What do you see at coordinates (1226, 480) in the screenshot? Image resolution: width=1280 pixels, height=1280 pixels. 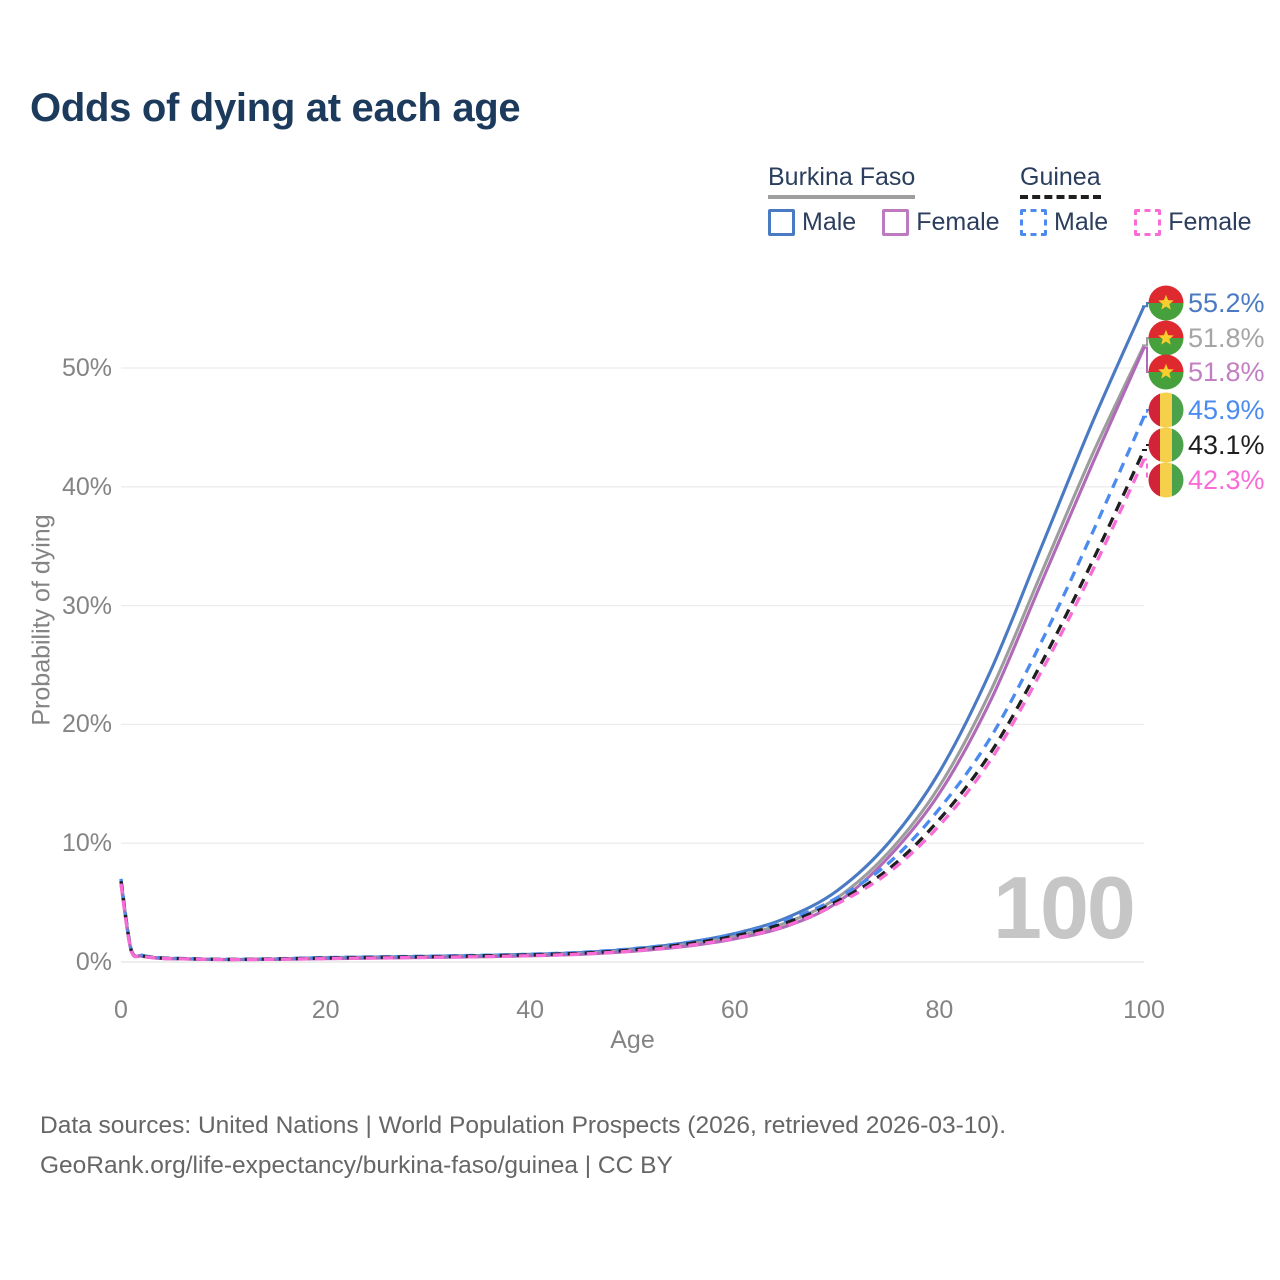 I see `end-value-label-guinea-female: 42.3%` at bounding box center [1226, 480].